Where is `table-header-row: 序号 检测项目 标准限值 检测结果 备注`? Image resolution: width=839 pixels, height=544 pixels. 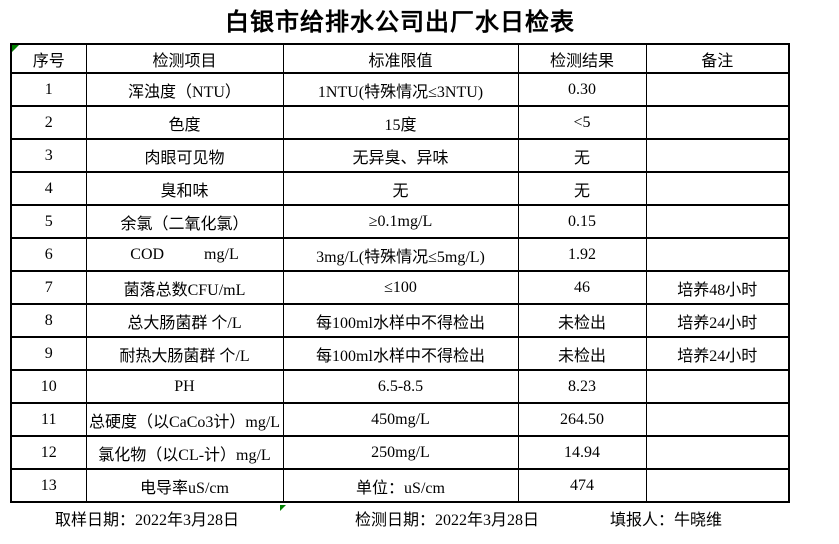
table-header-row: 序号 检测项目 标准限值 检测结果 备注 is located at coordinates (400, 58).